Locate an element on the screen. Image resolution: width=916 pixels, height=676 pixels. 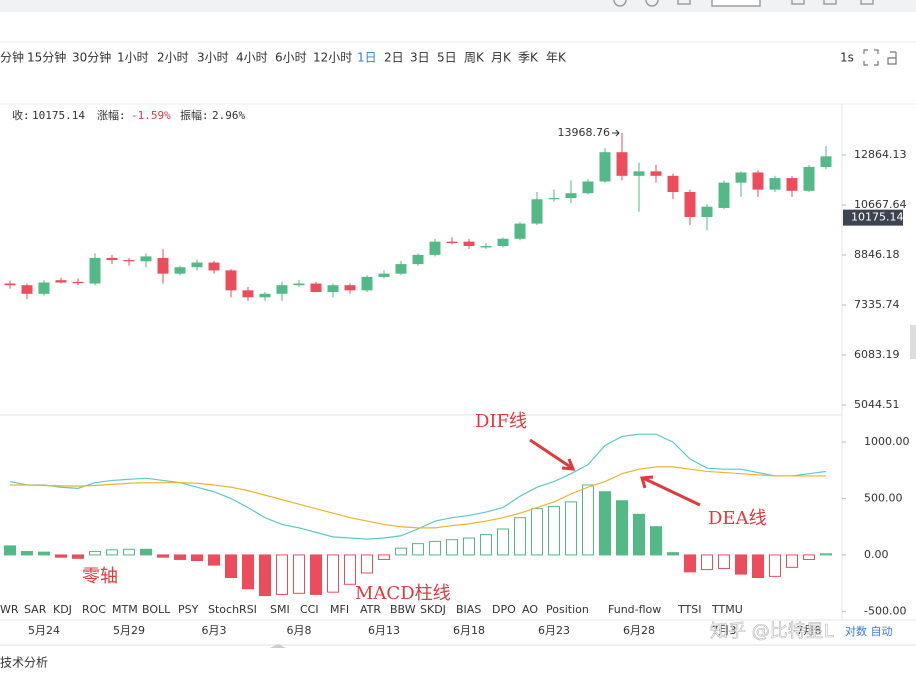
indicator-tab: MTM is located at coordinates (125, 609).